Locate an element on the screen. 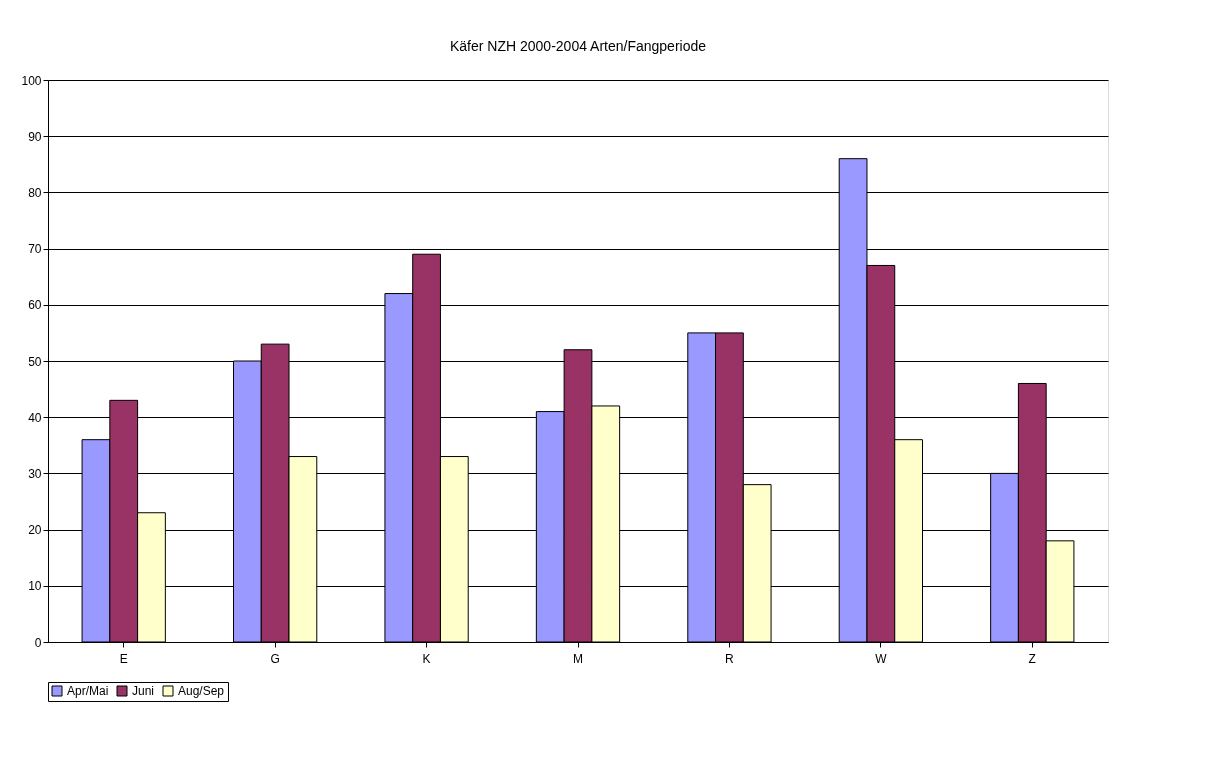 Image resolution: width=1220 pixels, height=758 pixels. legend-label: Juni is located at coordinates (143, 691).